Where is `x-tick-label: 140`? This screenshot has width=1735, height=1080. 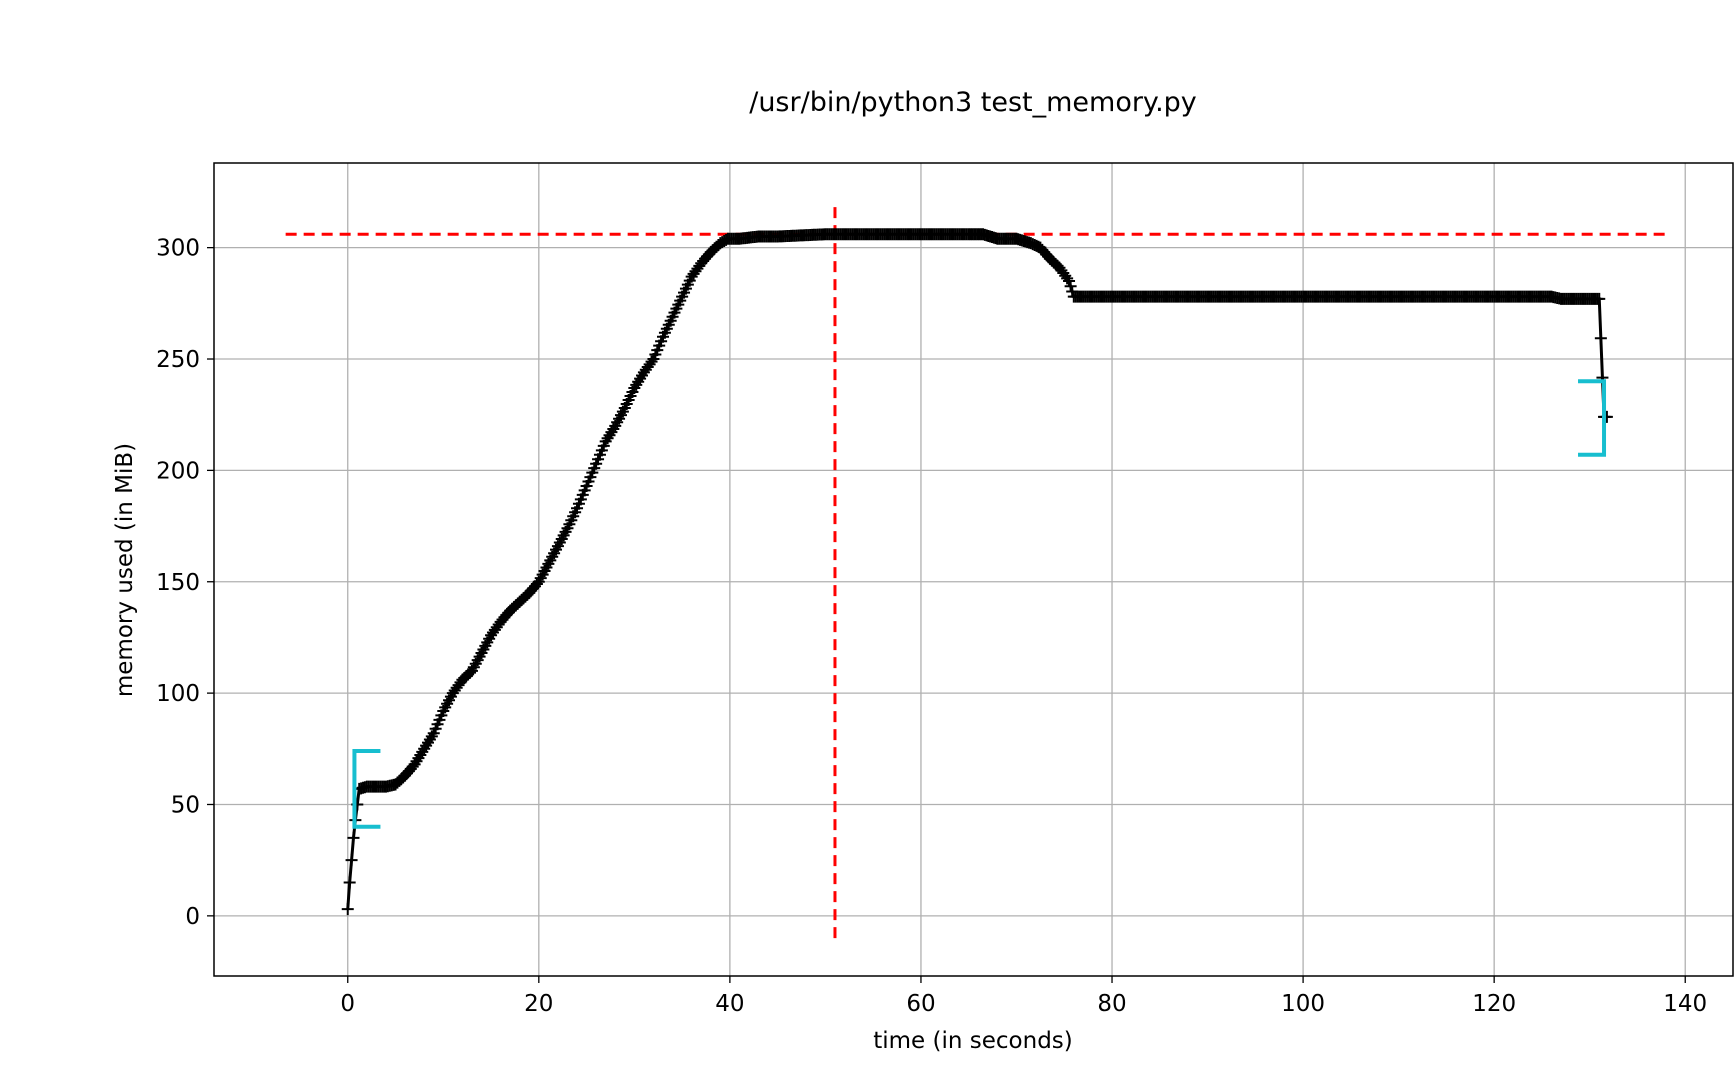
x-tick-label: 140 is located at coordinates (1685, 1004).